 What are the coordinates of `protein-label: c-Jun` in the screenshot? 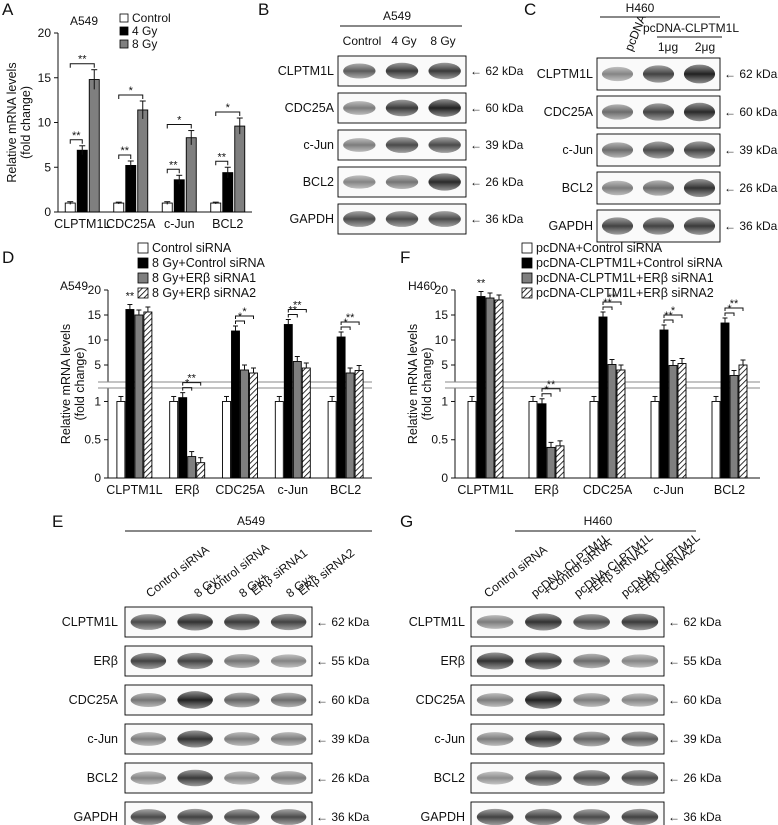 It's located at (449, 739).